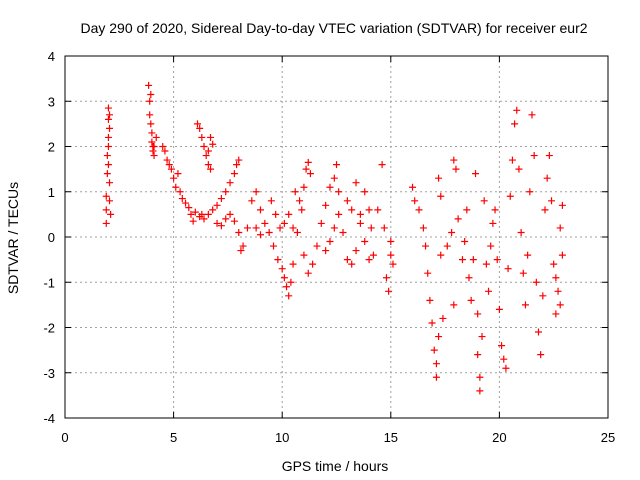  What do you see at coordinates (13, 238) in the screenshot?
I see `y-axis-label: SDTVAR / TECUs` at bounding box center [13, 238].